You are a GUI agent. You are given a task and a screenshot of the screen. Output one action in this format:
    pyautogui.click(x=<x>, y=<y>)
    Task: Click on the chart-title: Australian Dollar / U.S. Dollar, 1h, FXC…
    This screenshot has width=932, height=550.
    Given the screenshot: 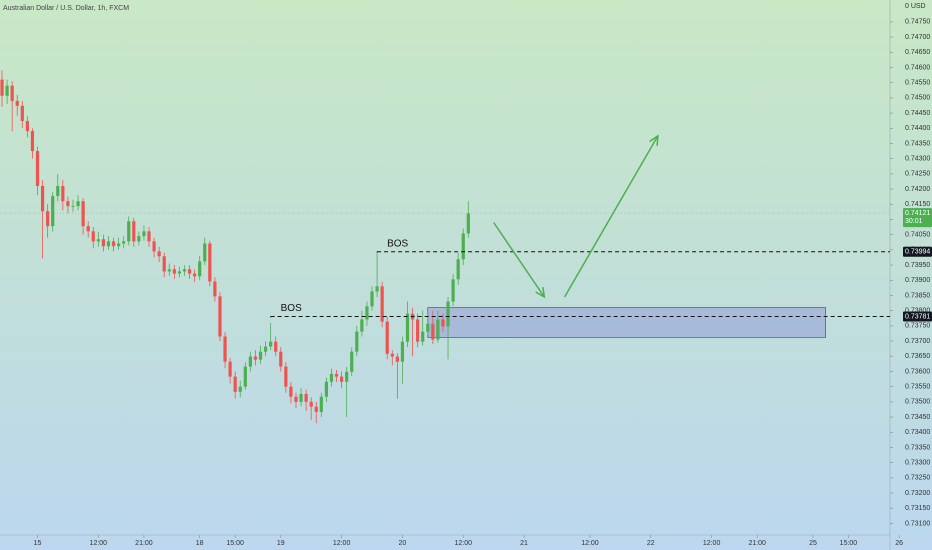 What is the action you would take?
    pyautogui.click(x=66, y=8)
    